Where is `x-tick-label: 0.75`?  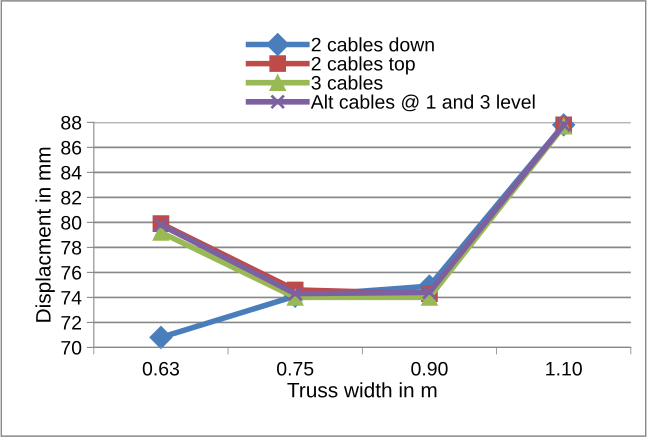
x-tick-label: 0.75 is located at coordinates (295, 369).